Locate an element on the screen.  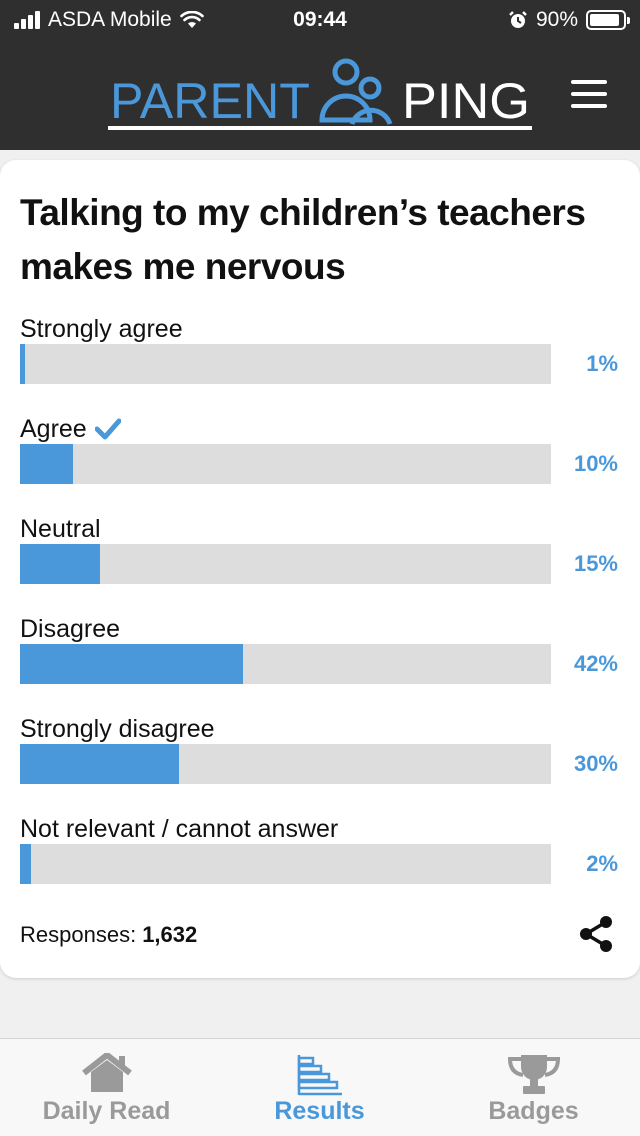
option-label: Disagree is located at coordinates (70, 629).